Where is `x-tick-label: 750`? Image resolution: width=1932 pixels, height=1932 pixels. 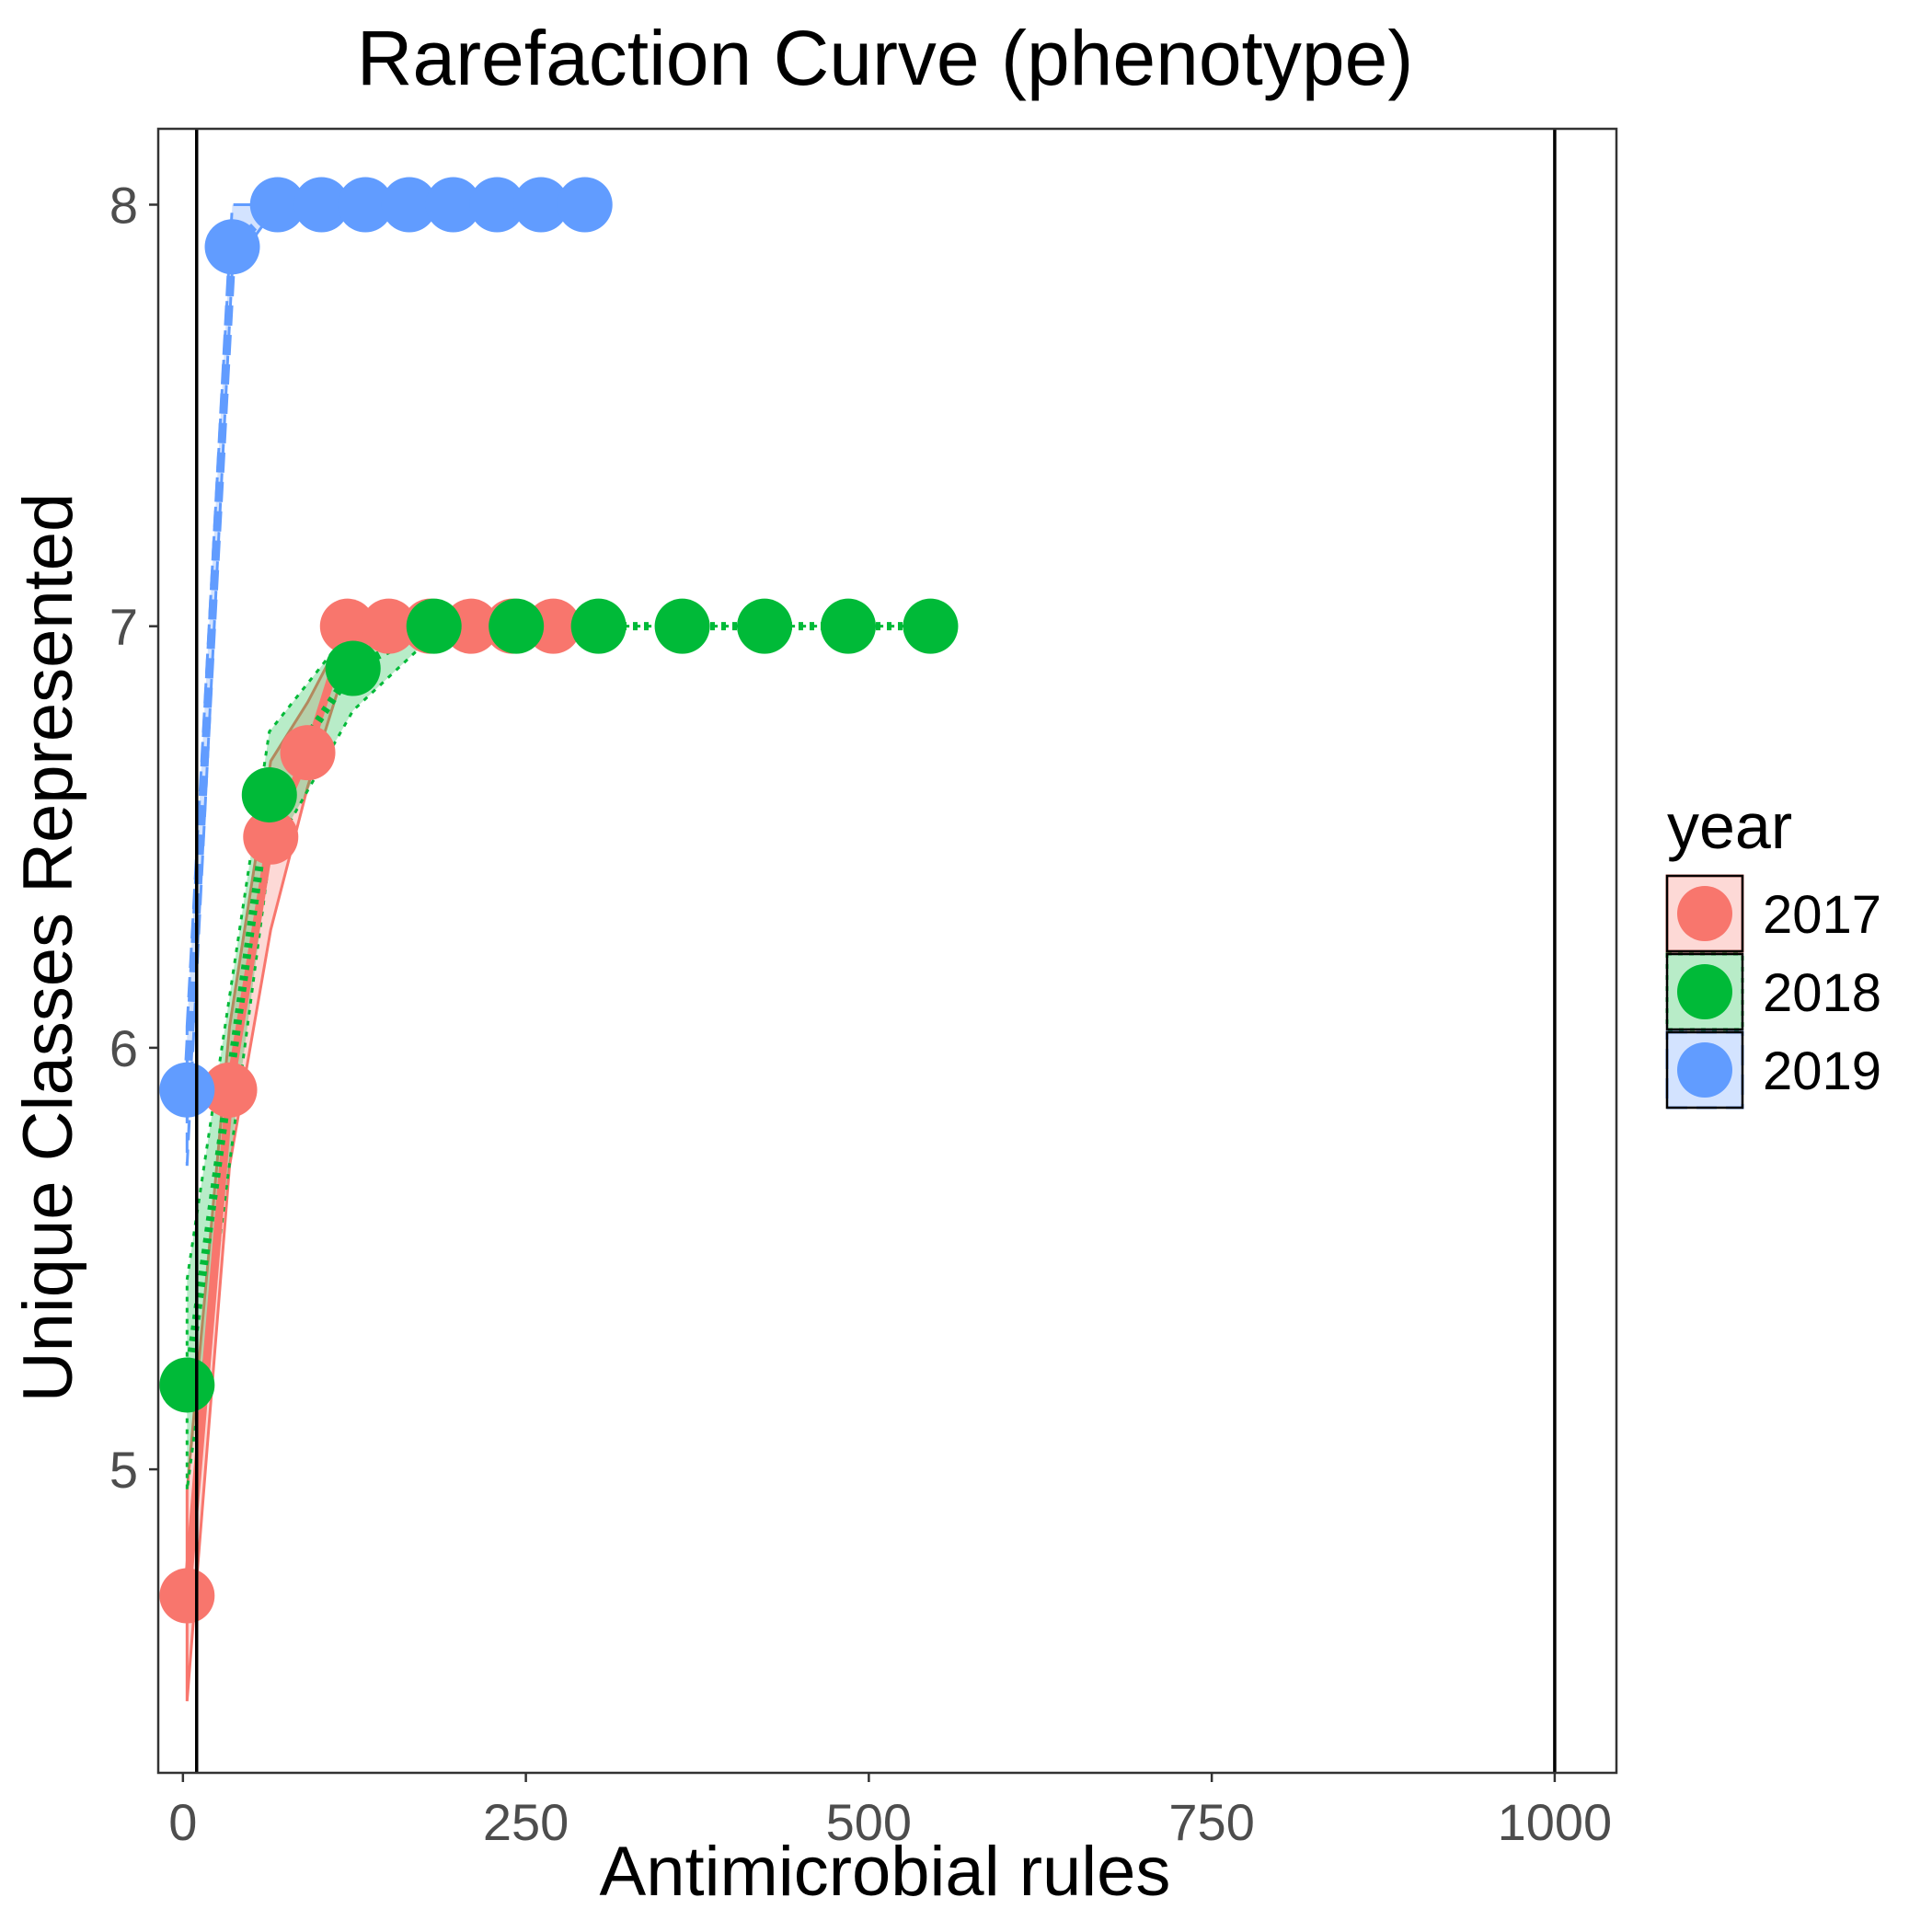 x-tick-label: 750 is located at coordinates (1211, 1822).